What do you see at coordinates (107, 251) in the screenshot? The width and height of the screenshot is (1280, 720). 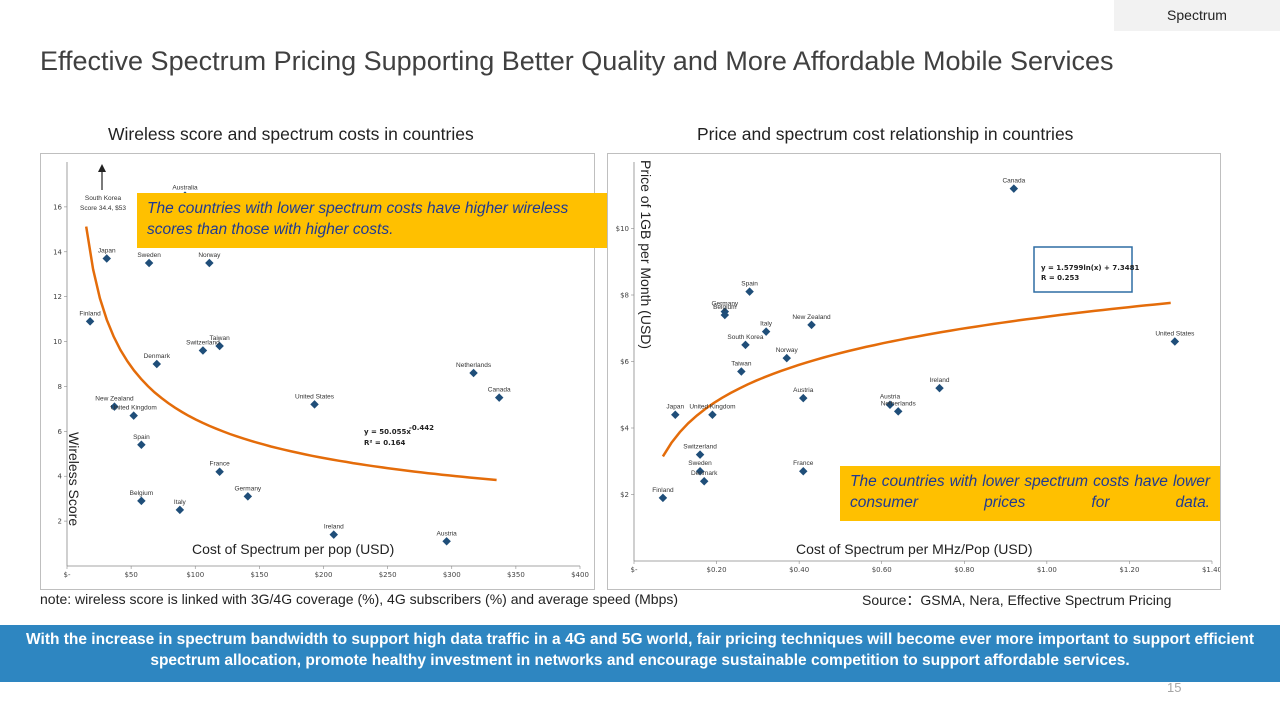 I see `left-point-label: Japan` at bounding box center [107, 251].